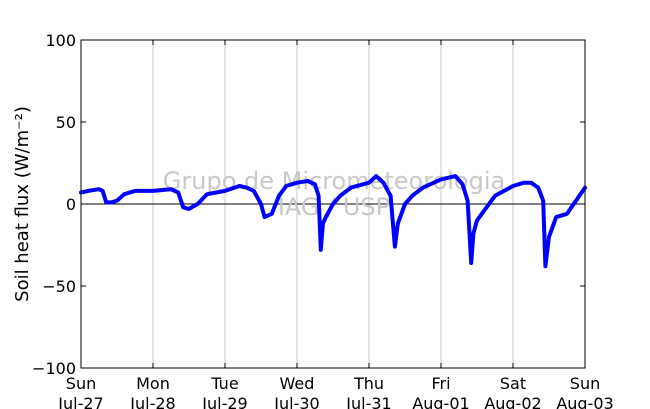 This screenshot has width=650, height=409. Describe the element at coordinates (513, 383) in the screenshot. I see `x-tick-day-6: Sat` at that location.